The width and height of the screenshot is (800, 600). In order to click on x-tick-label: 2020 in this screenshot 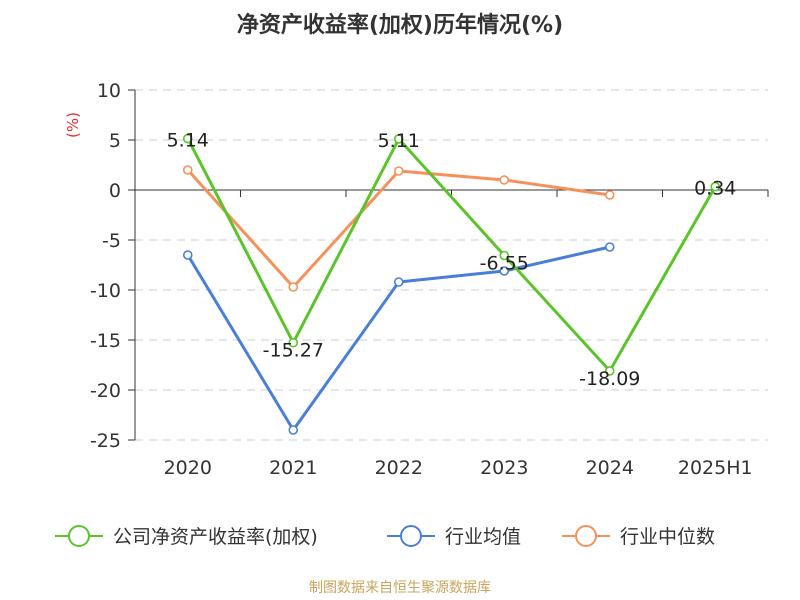, I will do `click(188, 468)`.